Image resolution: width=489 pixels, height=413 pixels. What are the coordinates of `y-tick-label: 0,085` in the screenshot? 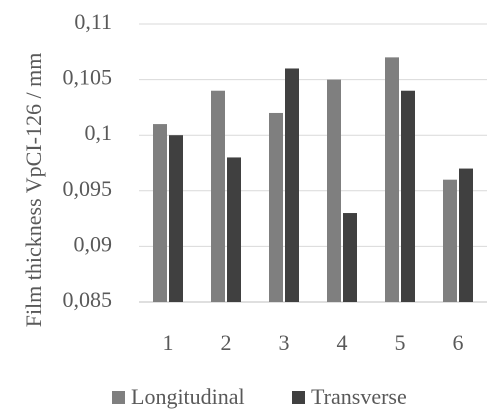 It's located at (88, 299).